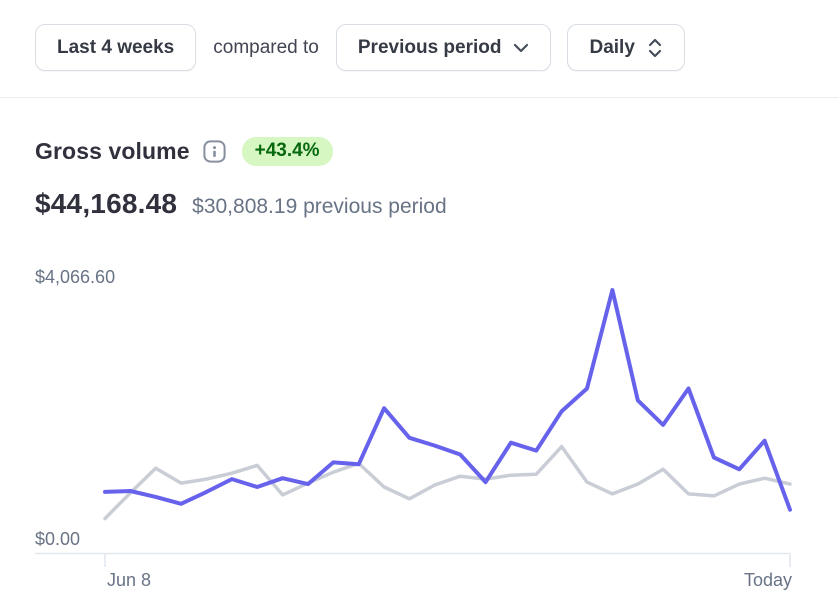 The image size is (839, 612). Describe the element at coordinates (106, 203) in the screenshot. I see `current-value: $44,168.48` at that location.